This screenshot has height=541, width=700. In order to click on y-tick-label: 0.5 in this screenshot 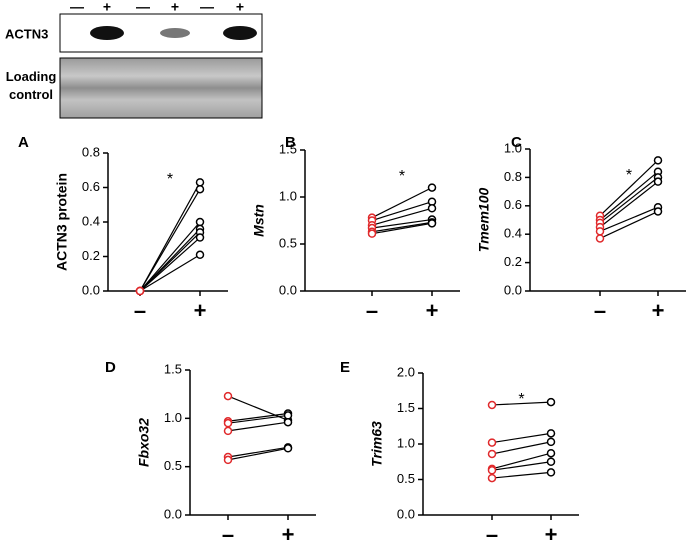, I will do `click(288, 242)`.